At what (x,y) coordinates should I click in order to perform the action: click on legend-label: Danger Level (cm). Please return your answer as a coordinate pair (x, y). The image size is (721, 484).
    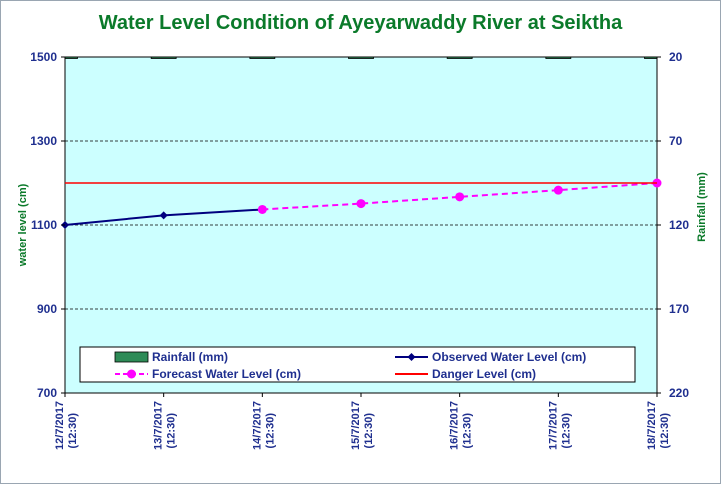
    Looking at the image, I should click on (484, 374).